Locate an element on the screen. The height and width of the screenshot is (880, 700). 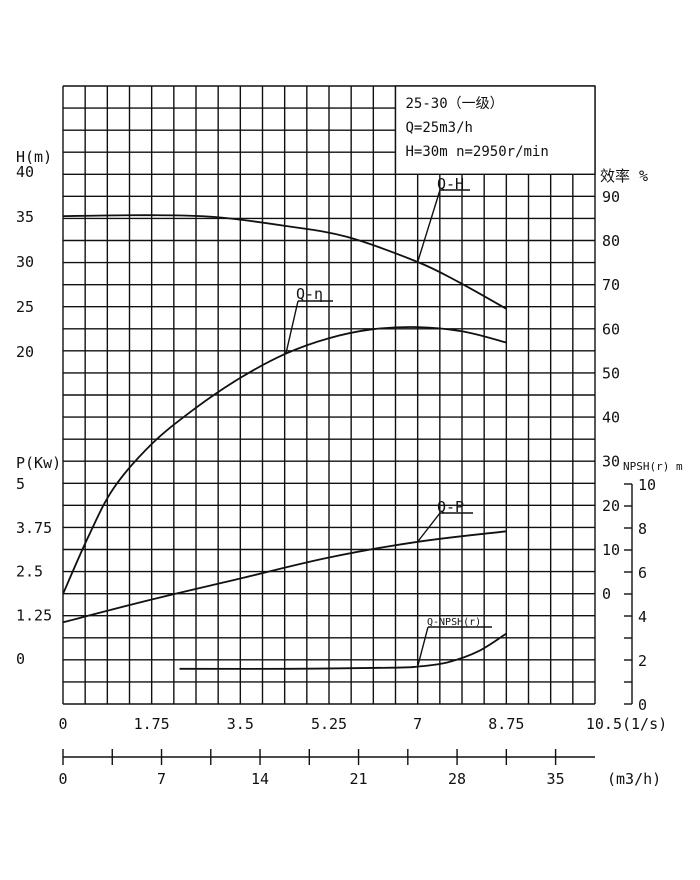
x2-axis-unit: (m3/h) is located at coordinates (634, 779).